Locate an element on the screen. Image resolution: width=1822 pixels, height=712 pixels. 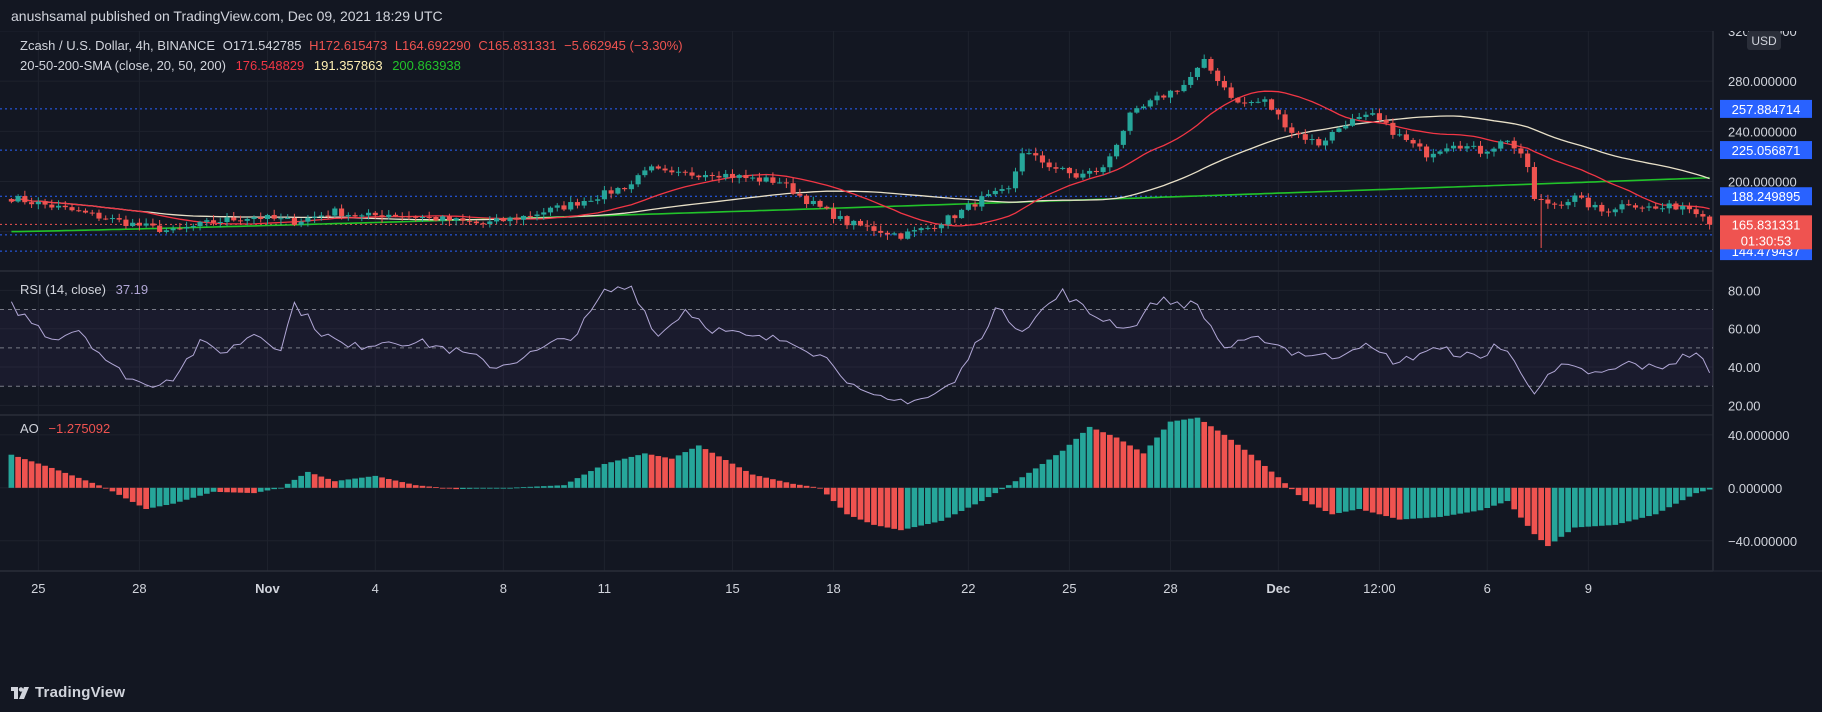
price-level-label-0-text: 257.884714 is located at coordinates (1766, 109).